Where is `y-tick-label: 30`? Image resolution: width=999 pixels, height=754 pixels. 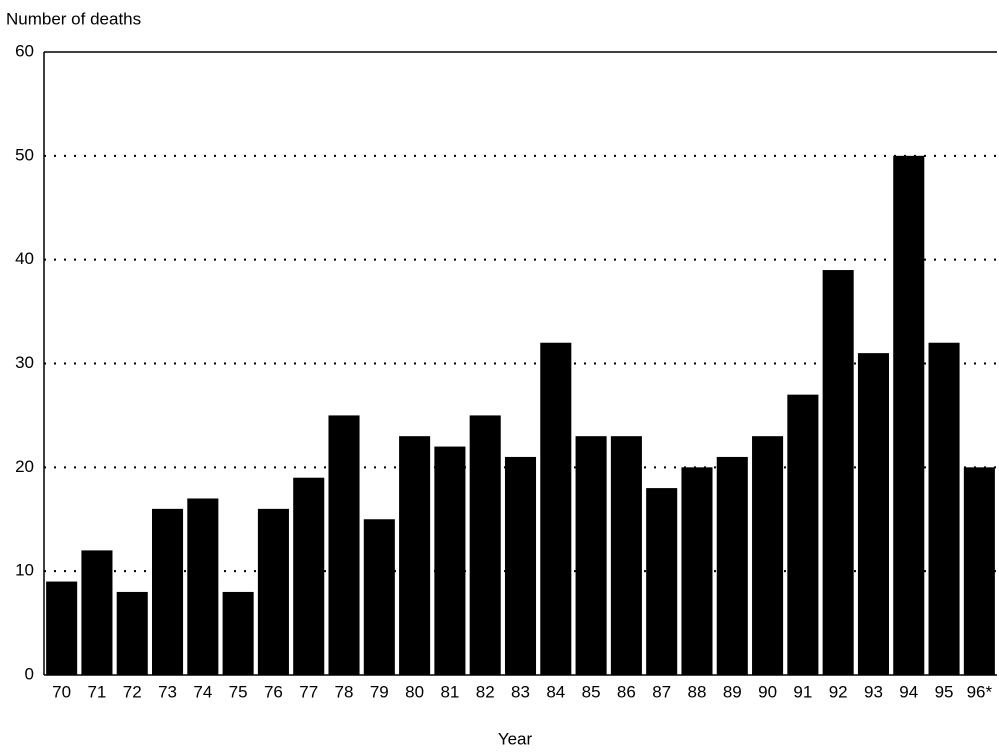 y-tick-label: 30 is located at coordinates (24, 362).